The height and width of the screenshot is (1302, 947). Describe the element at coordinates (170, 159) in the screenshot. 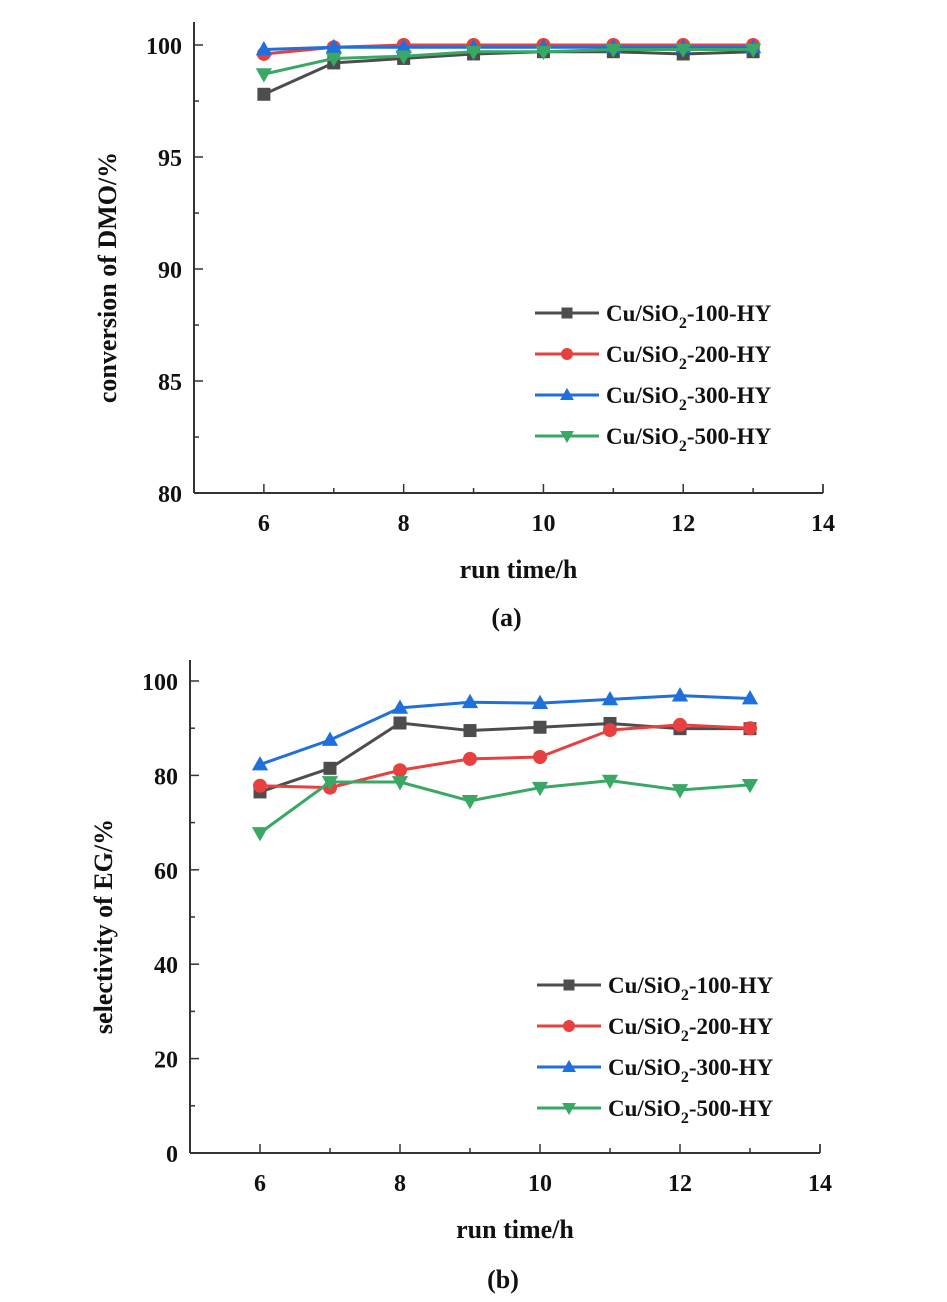

I see `y-tick-label: 95` at that location.